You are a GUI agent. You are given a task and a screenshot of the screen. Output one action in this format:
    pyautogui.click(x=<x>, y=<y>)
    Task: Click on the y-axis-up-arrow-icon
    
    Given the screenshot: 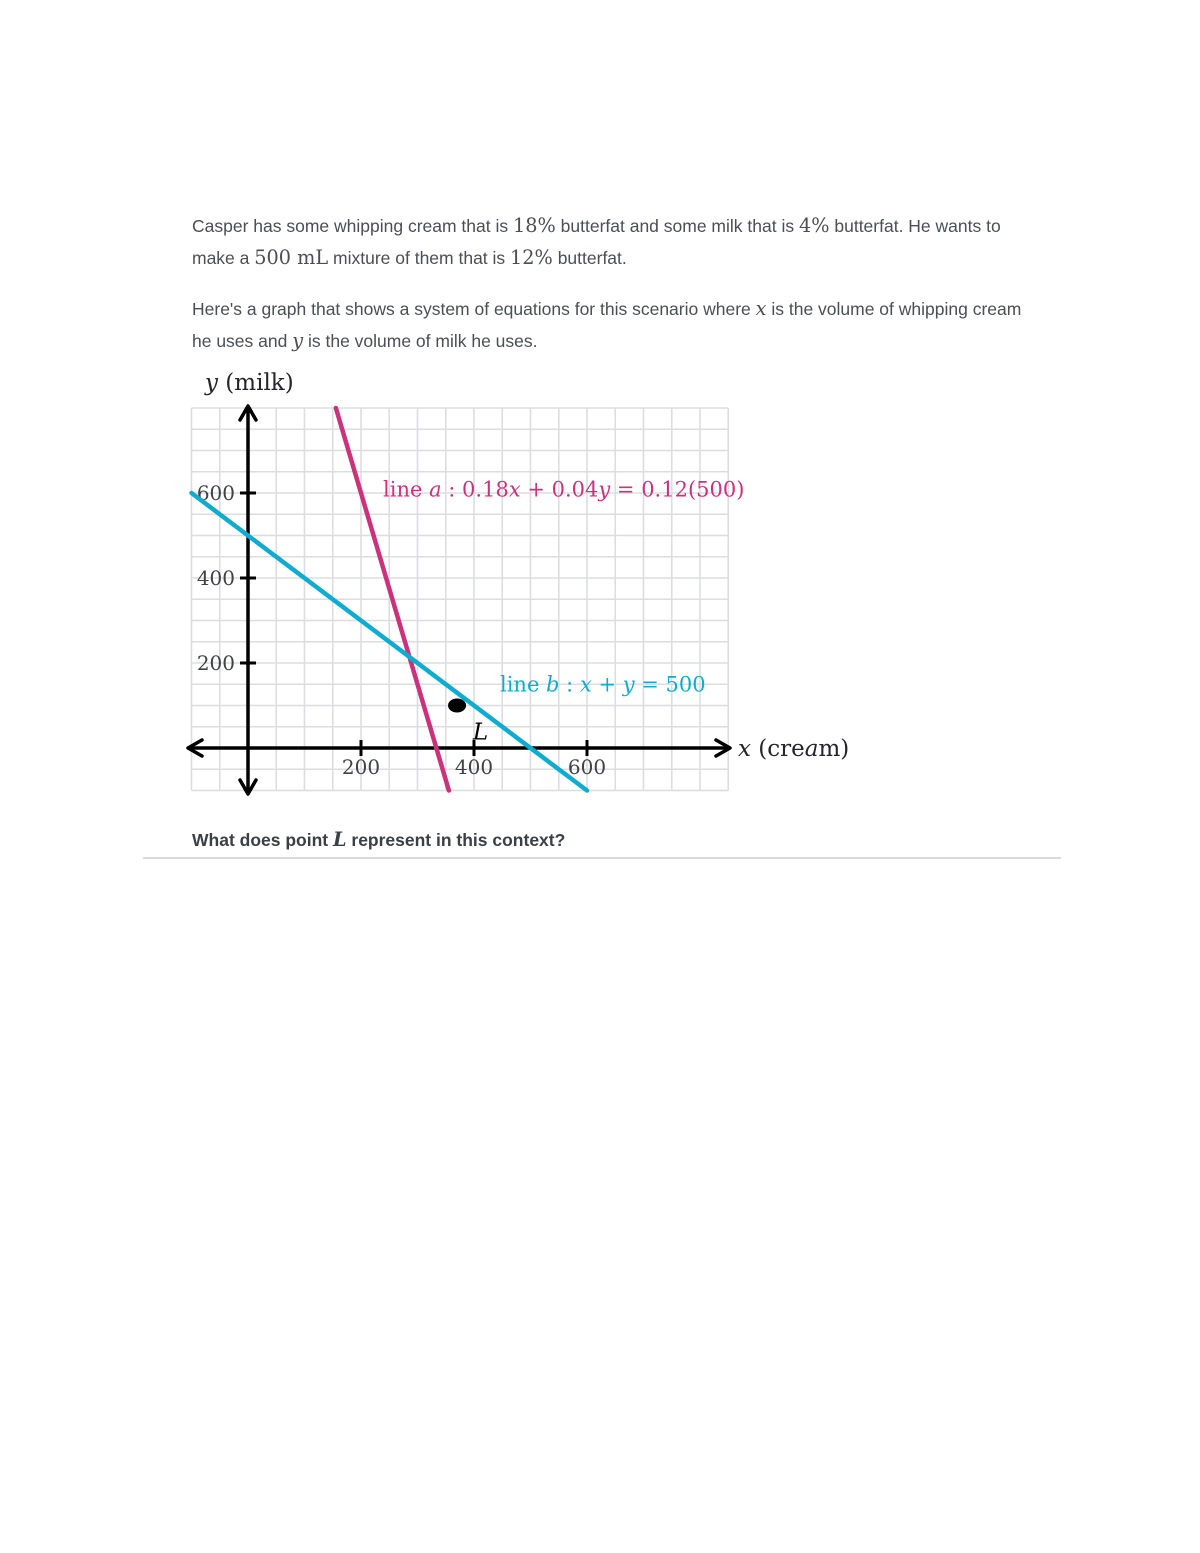 What is the action you would take?
    pyautogui.click(x=248, y=413)
    